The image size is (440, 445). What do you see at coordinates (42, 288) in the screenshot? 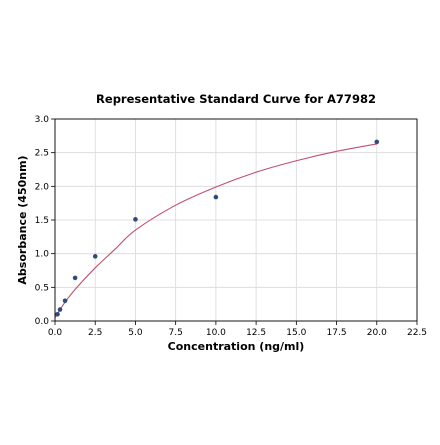
I see `y-tick-label: 0.5` at bounding box center [42, 288].